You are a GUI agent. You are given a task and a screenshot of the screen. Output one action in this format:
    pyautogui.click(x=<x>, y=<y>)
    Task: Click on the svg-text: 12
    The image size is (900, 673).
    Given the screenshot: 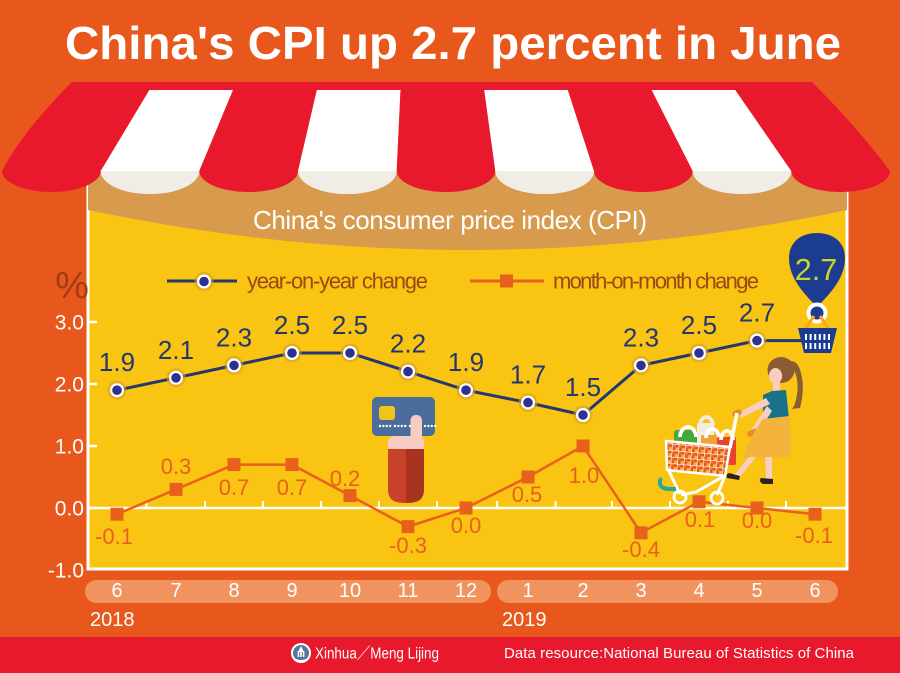 What is the action you would take?
    pyautogui.click(x=466, y=591)
    